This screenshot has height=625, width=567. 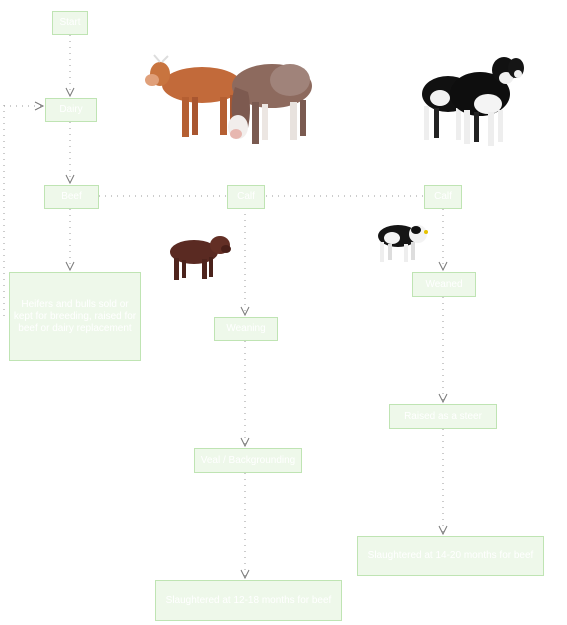 I want to click on brown-calf-image, so click(x=200, y=258).